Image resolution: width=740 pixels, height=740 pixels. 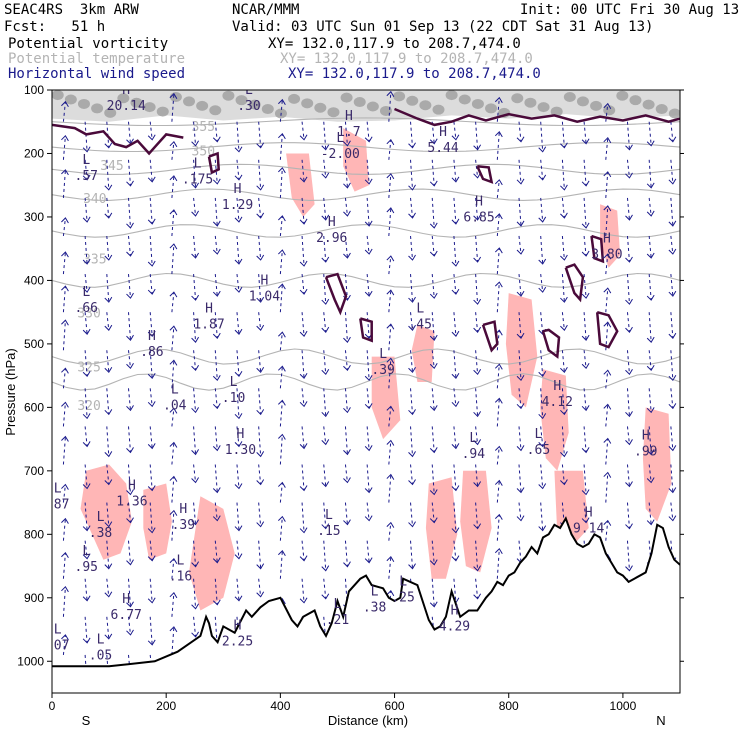 I want to click on extremum-label: H.86, so click(x=151, y=344).